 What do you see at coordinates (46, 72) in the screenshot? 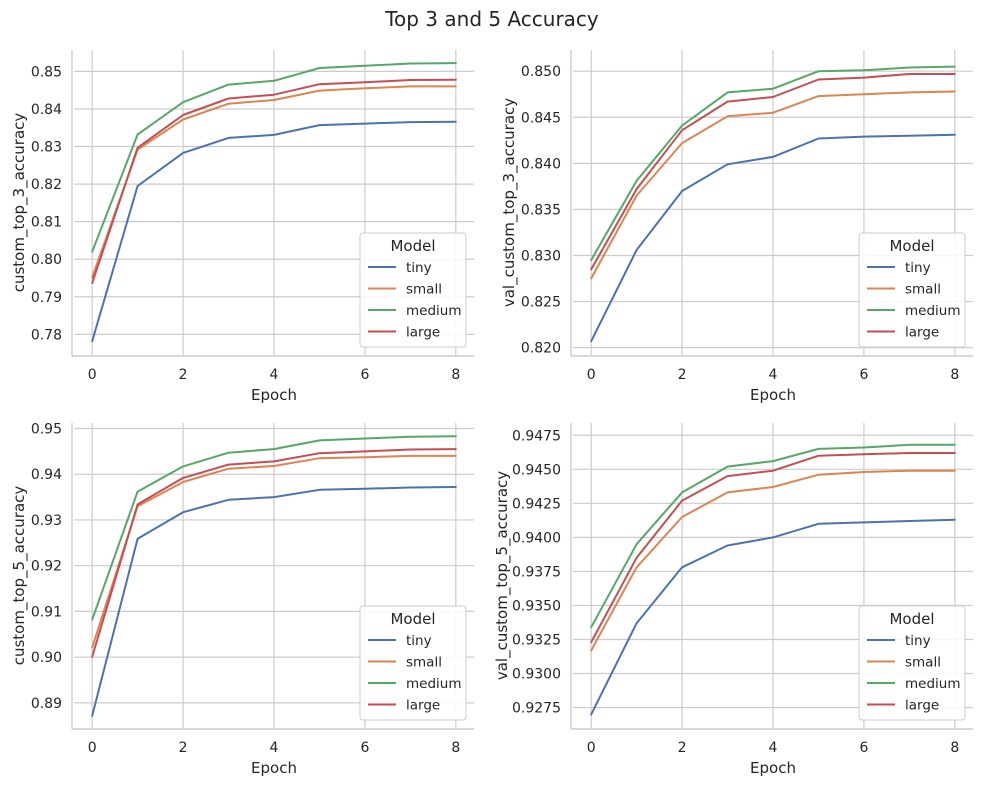
I see `y-tick-label: 0.85` at bounding box center [46, 72].